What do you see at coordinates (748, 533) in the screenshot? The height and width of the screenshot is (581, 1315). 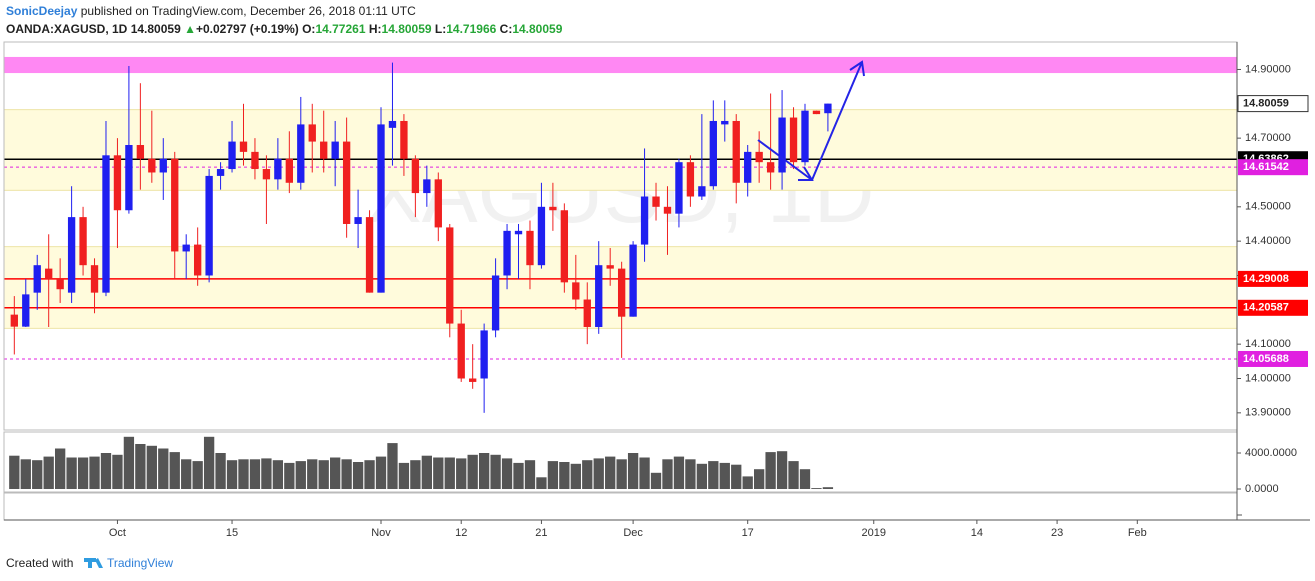 I see `x-tick-label: 17` at bounding box center [748, 533].